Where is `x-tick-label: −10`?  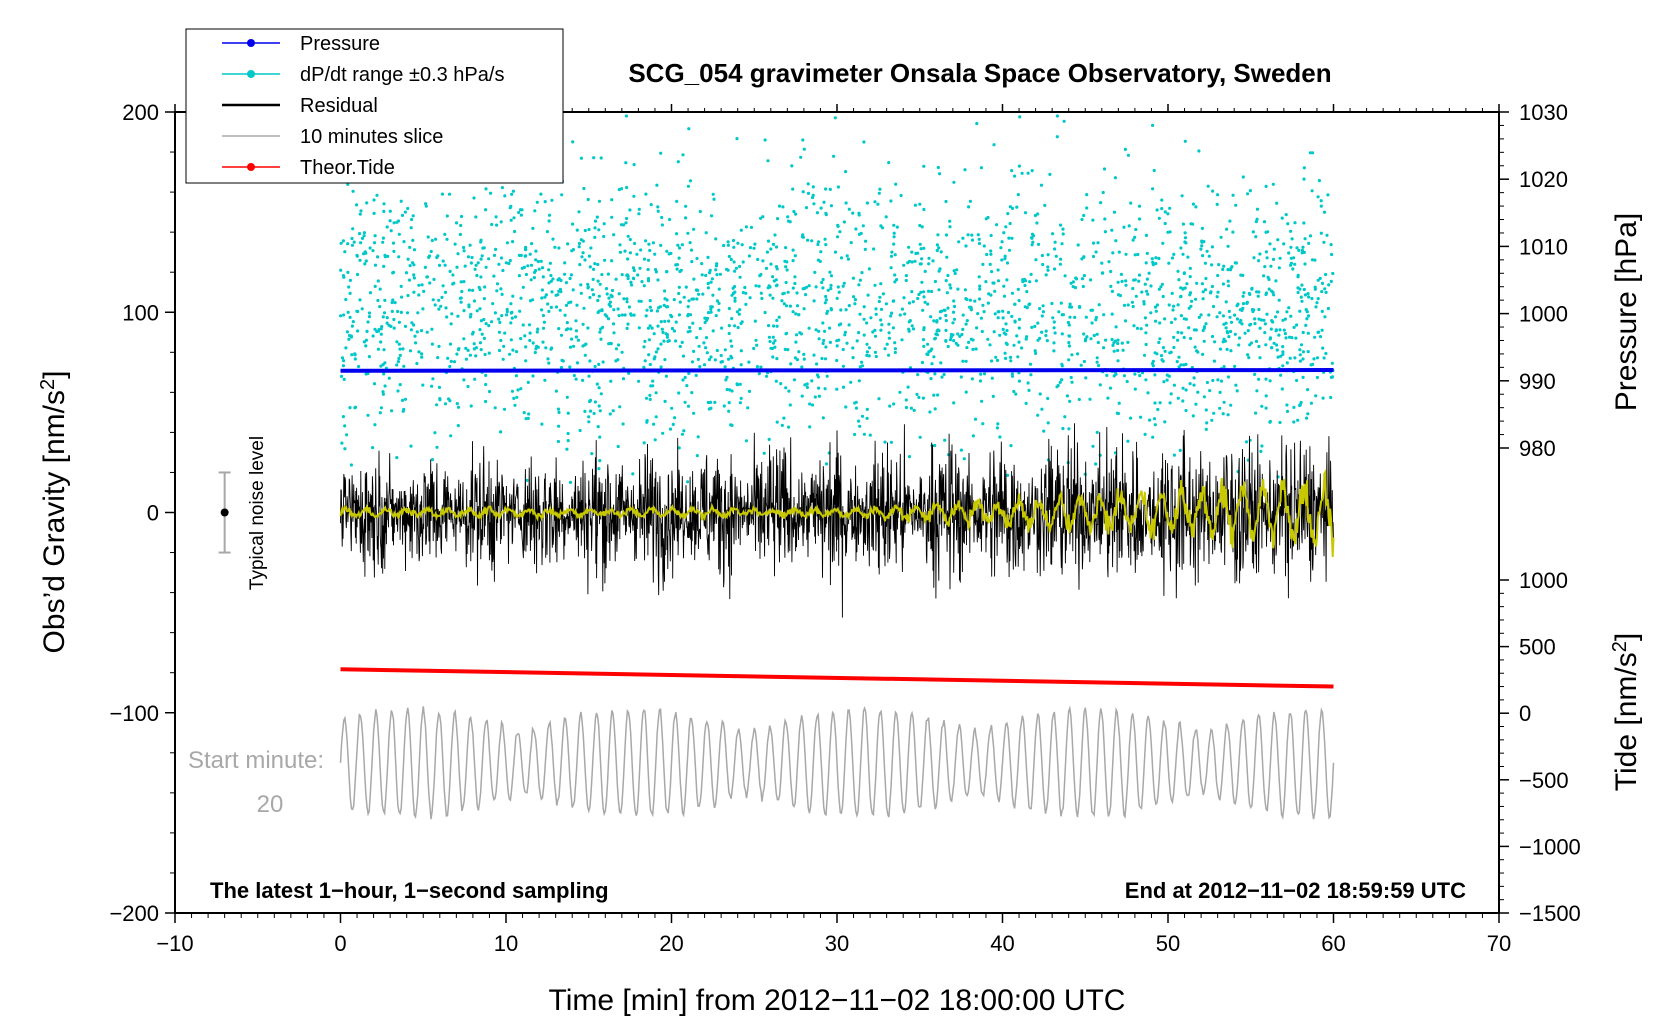
x-tick-label: −10 is located at coordinates (174, 943).